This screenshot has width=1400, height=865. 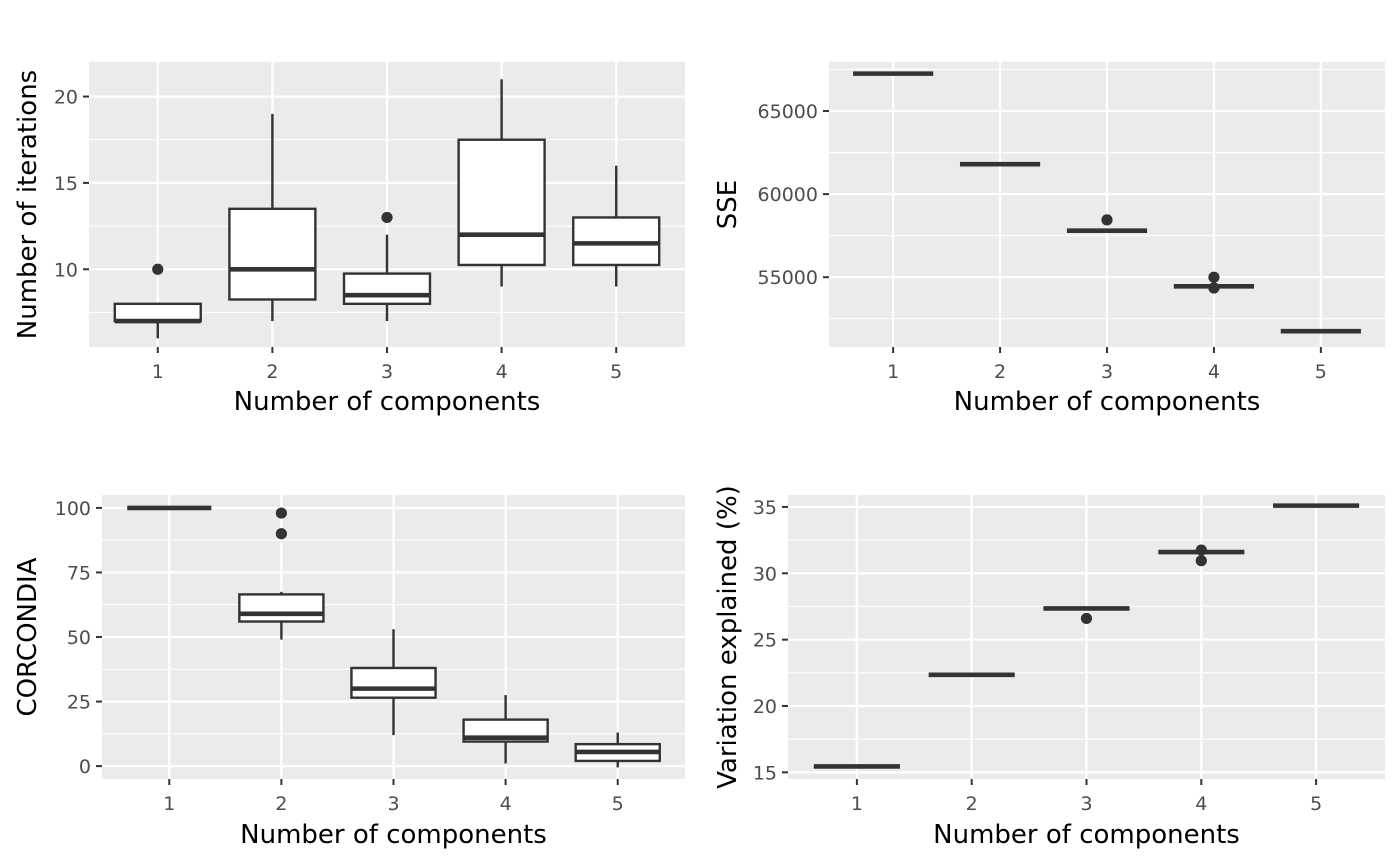 What do you see at coordinates (728, 204) in the screenshot?
I see `y-axis-title: SSE` at bounding box center [728, 204].